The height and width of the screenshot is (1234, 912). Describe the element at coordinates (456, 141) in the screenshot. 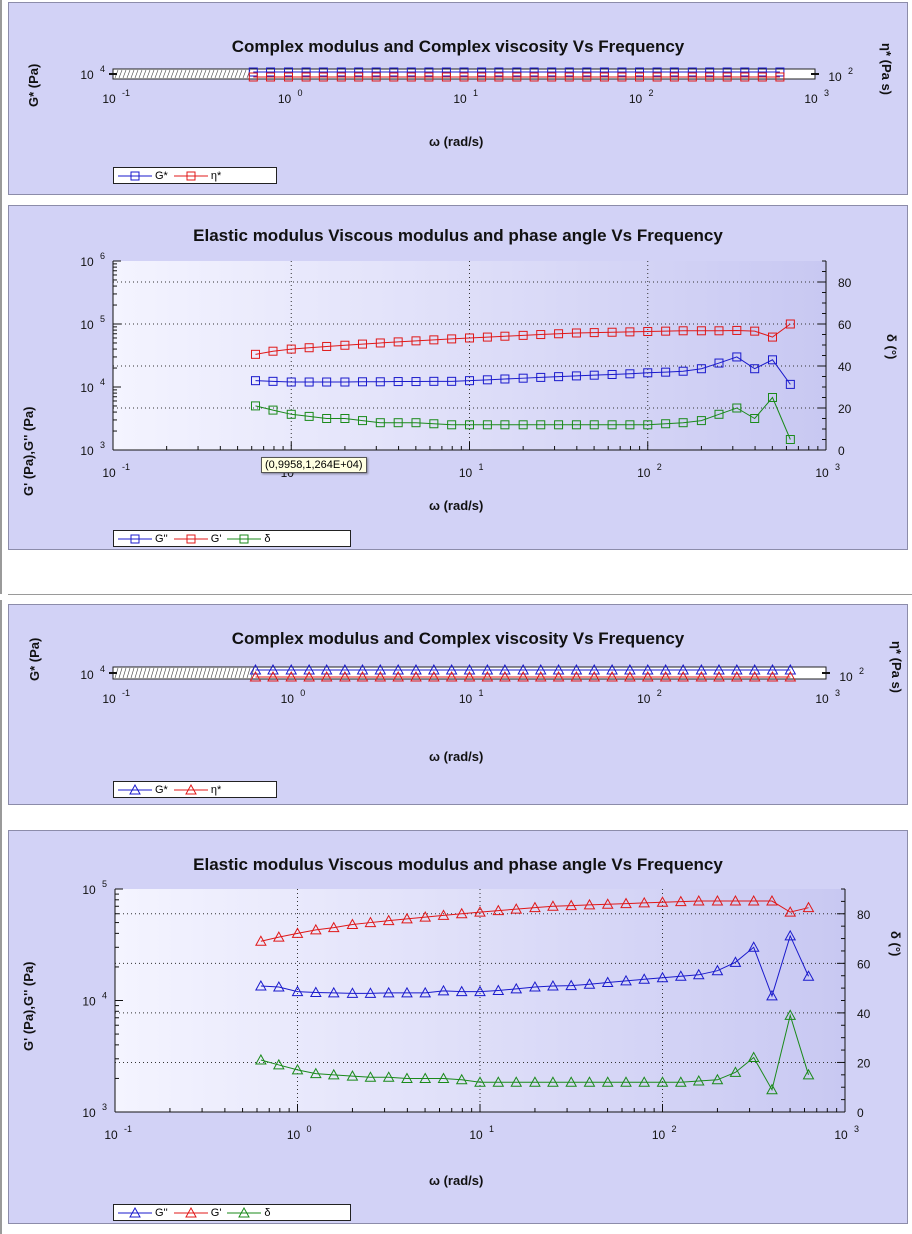

I see `x-axis-label: ω (rad/s)` at that location.